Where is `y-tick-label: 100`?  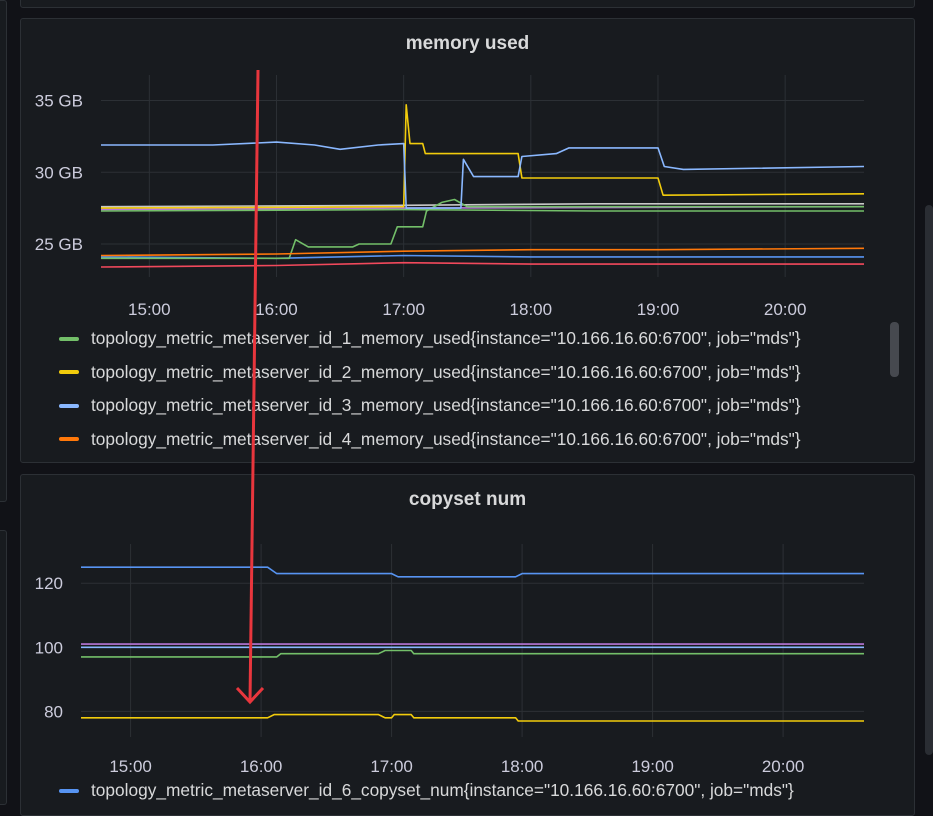
y-tick-label: 100 is located at coordinates (49, 647).